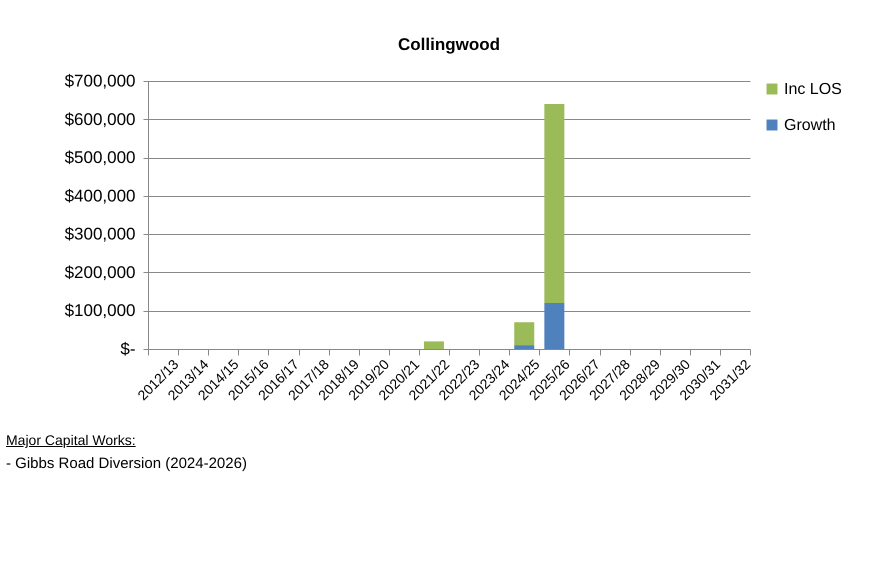  What do you see at coordinates (449, 44) in the screenshot?
I see `chart-title: Collingwood` at bounding box center [449, 44].